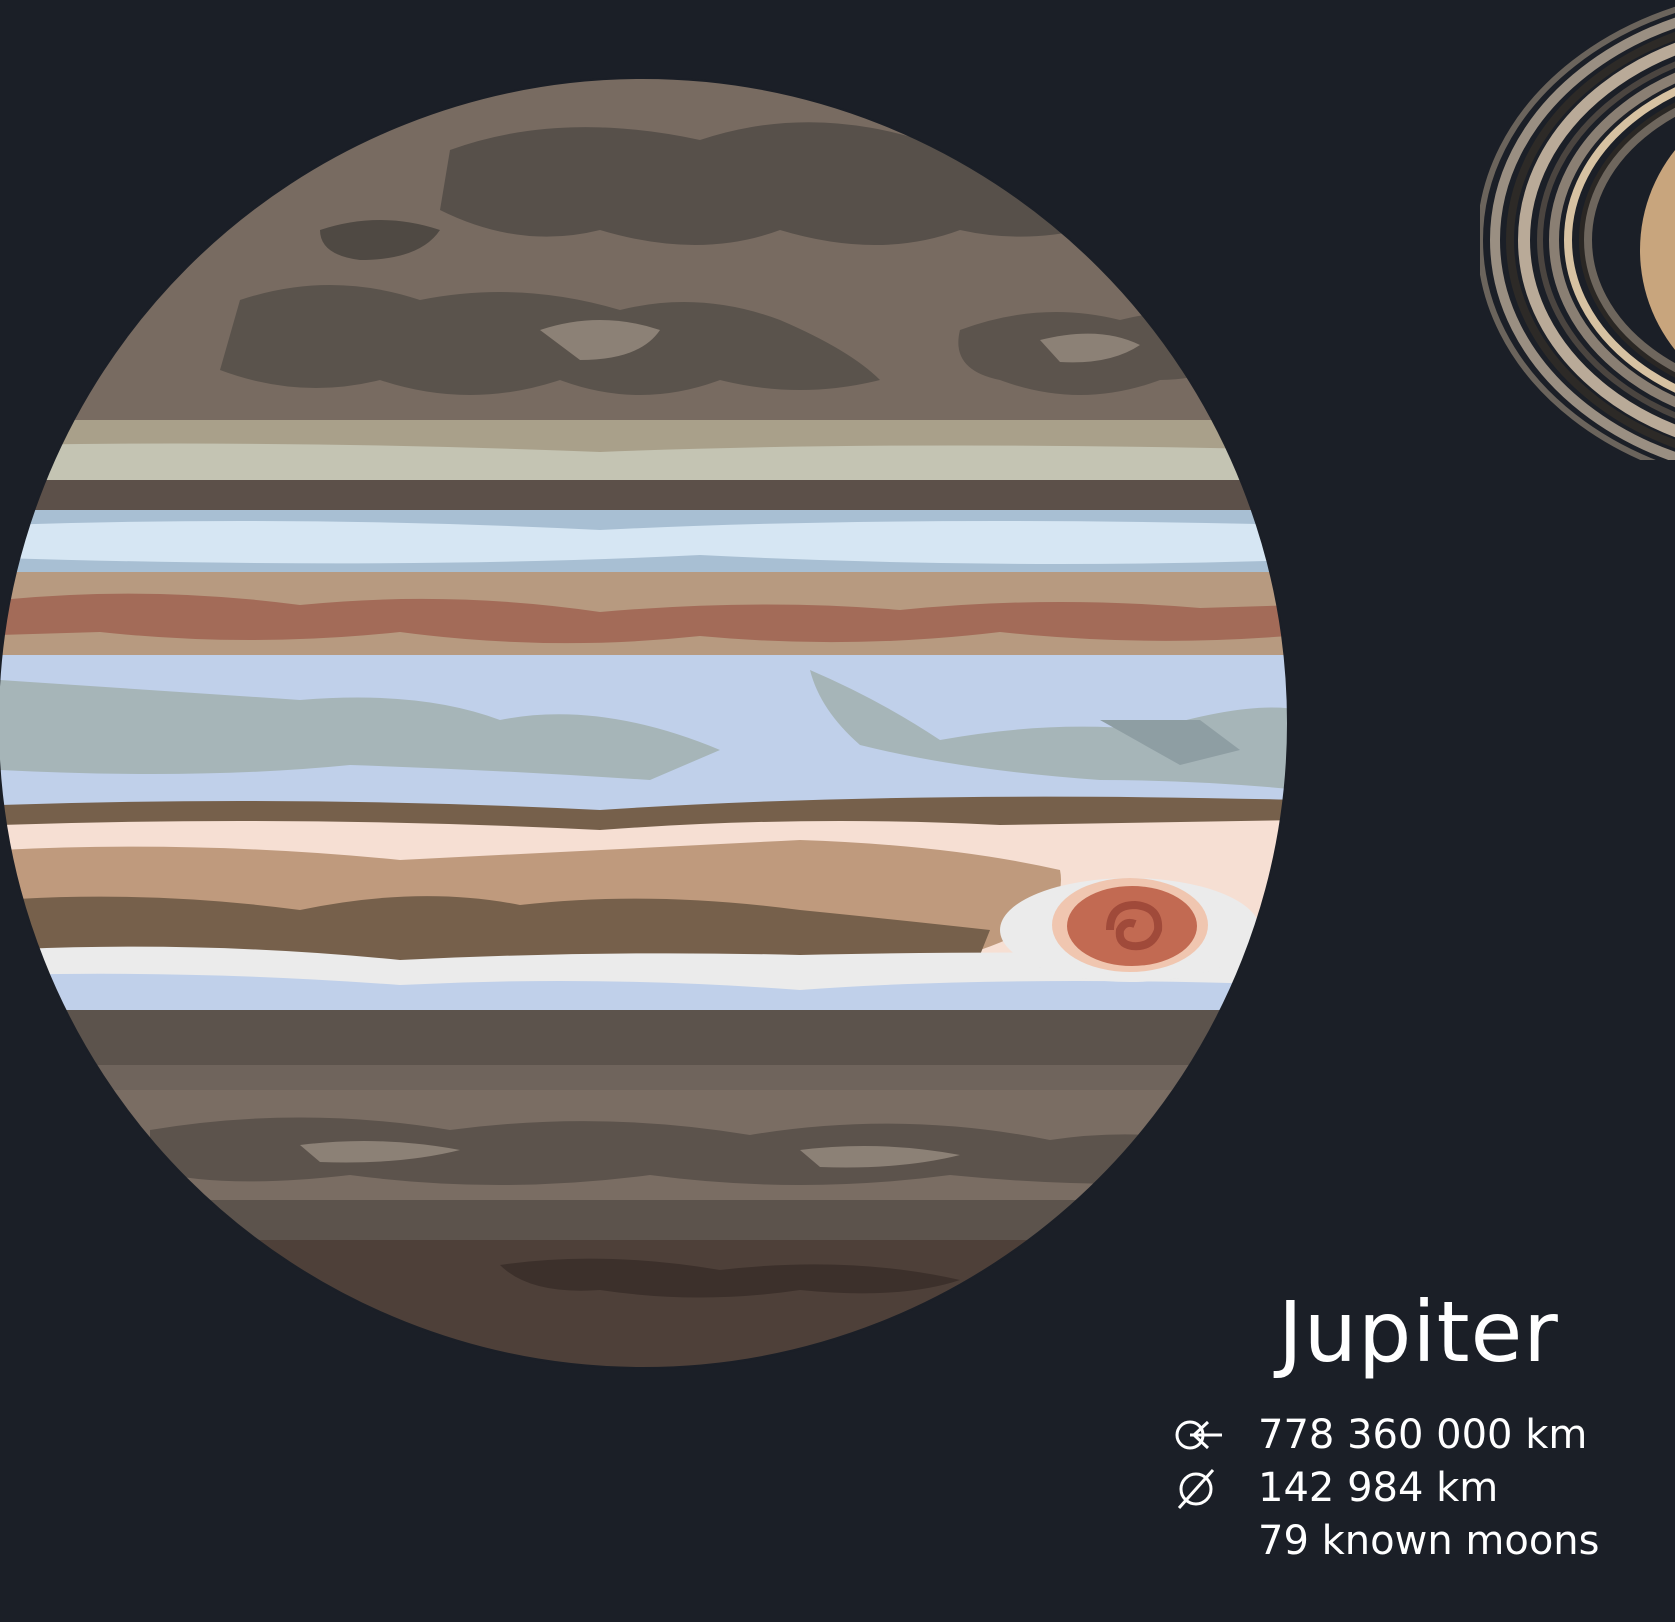 The image size is (1675, 1622). What do you see at coordinates (1196, 1489) in the screenshot?
I see `diameter-icon` at bounding box center [1196, 1489].